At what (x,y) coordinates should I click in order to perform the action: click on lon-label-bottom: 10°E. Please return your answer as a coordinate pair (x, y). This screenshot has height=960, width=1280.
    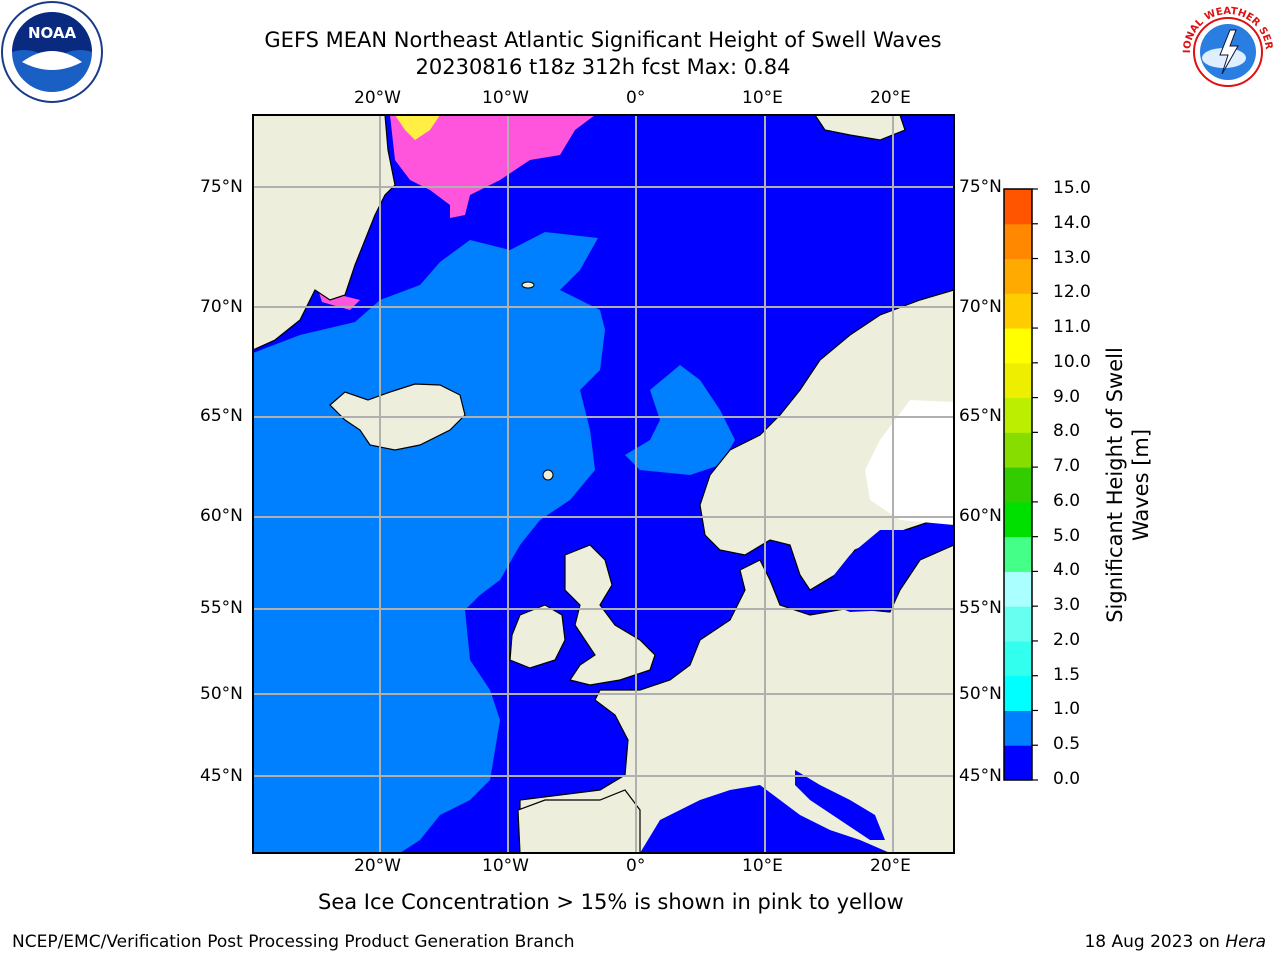
    Looking at the image, I should click on (762, 866).